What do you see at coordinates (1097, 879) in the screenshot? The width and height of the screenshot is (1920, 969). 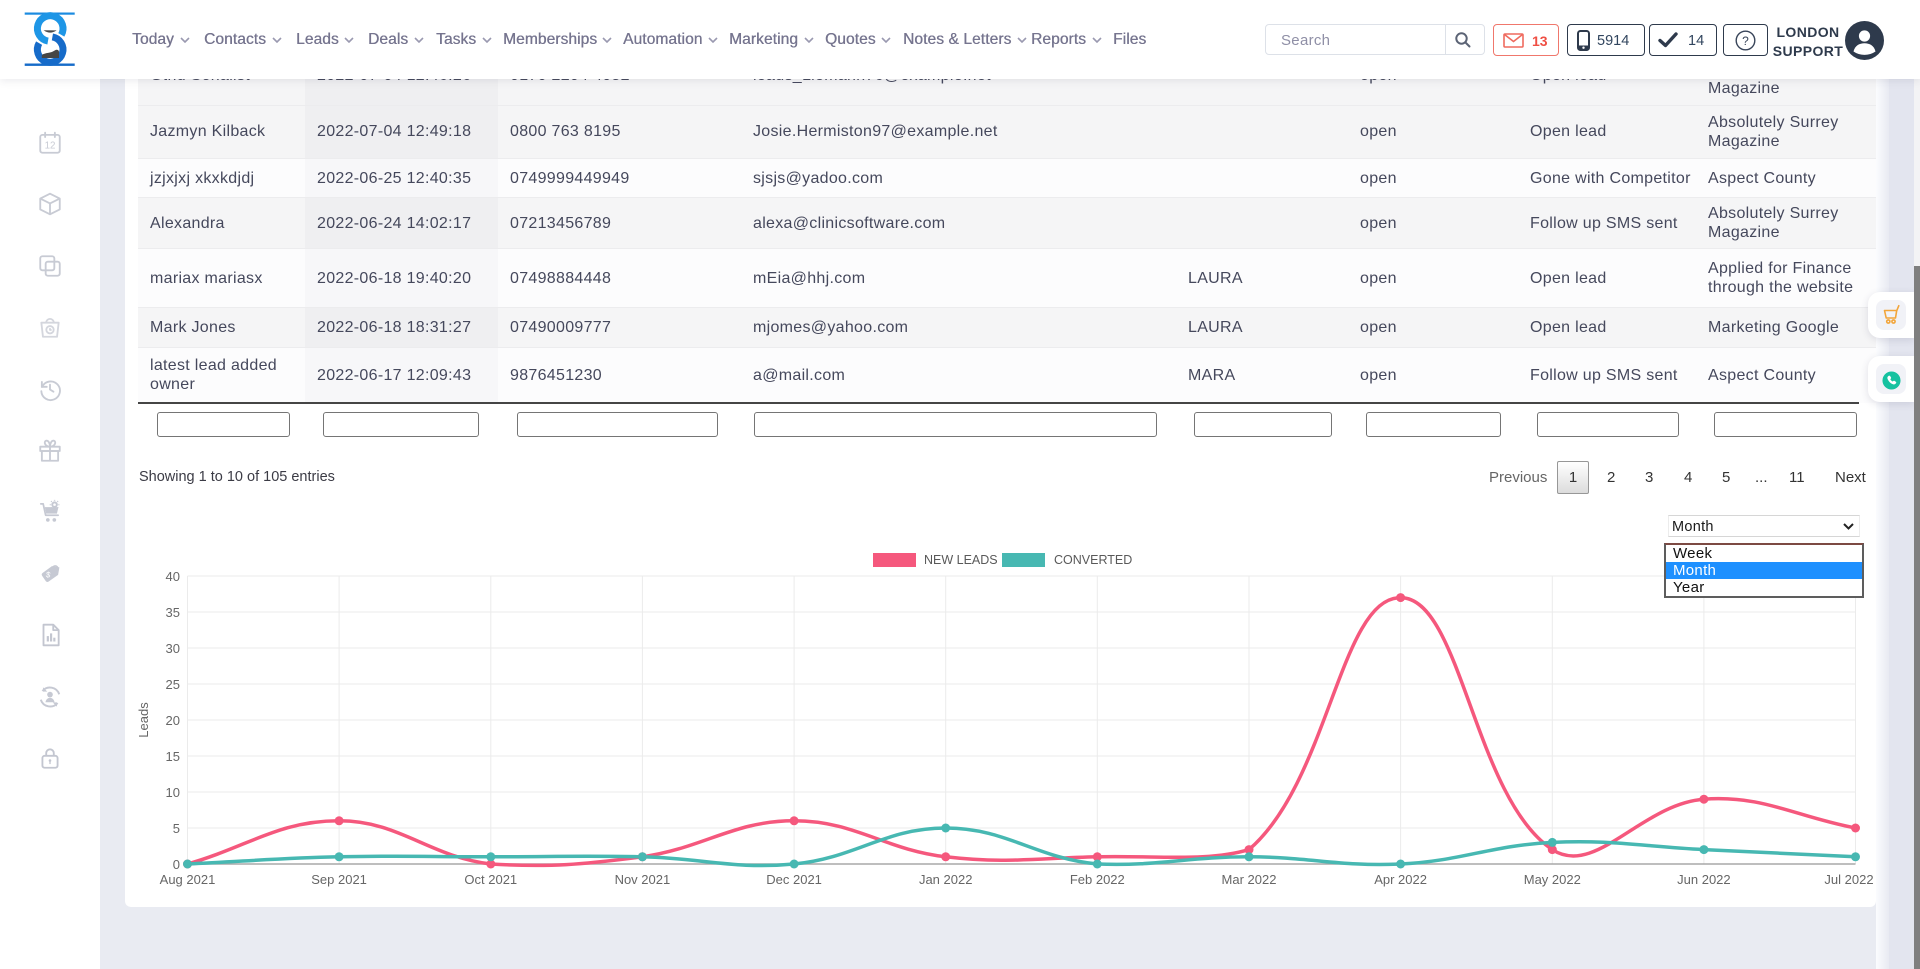 I see `svg-text: Feb 2022` at bounding box center [1097, 879].